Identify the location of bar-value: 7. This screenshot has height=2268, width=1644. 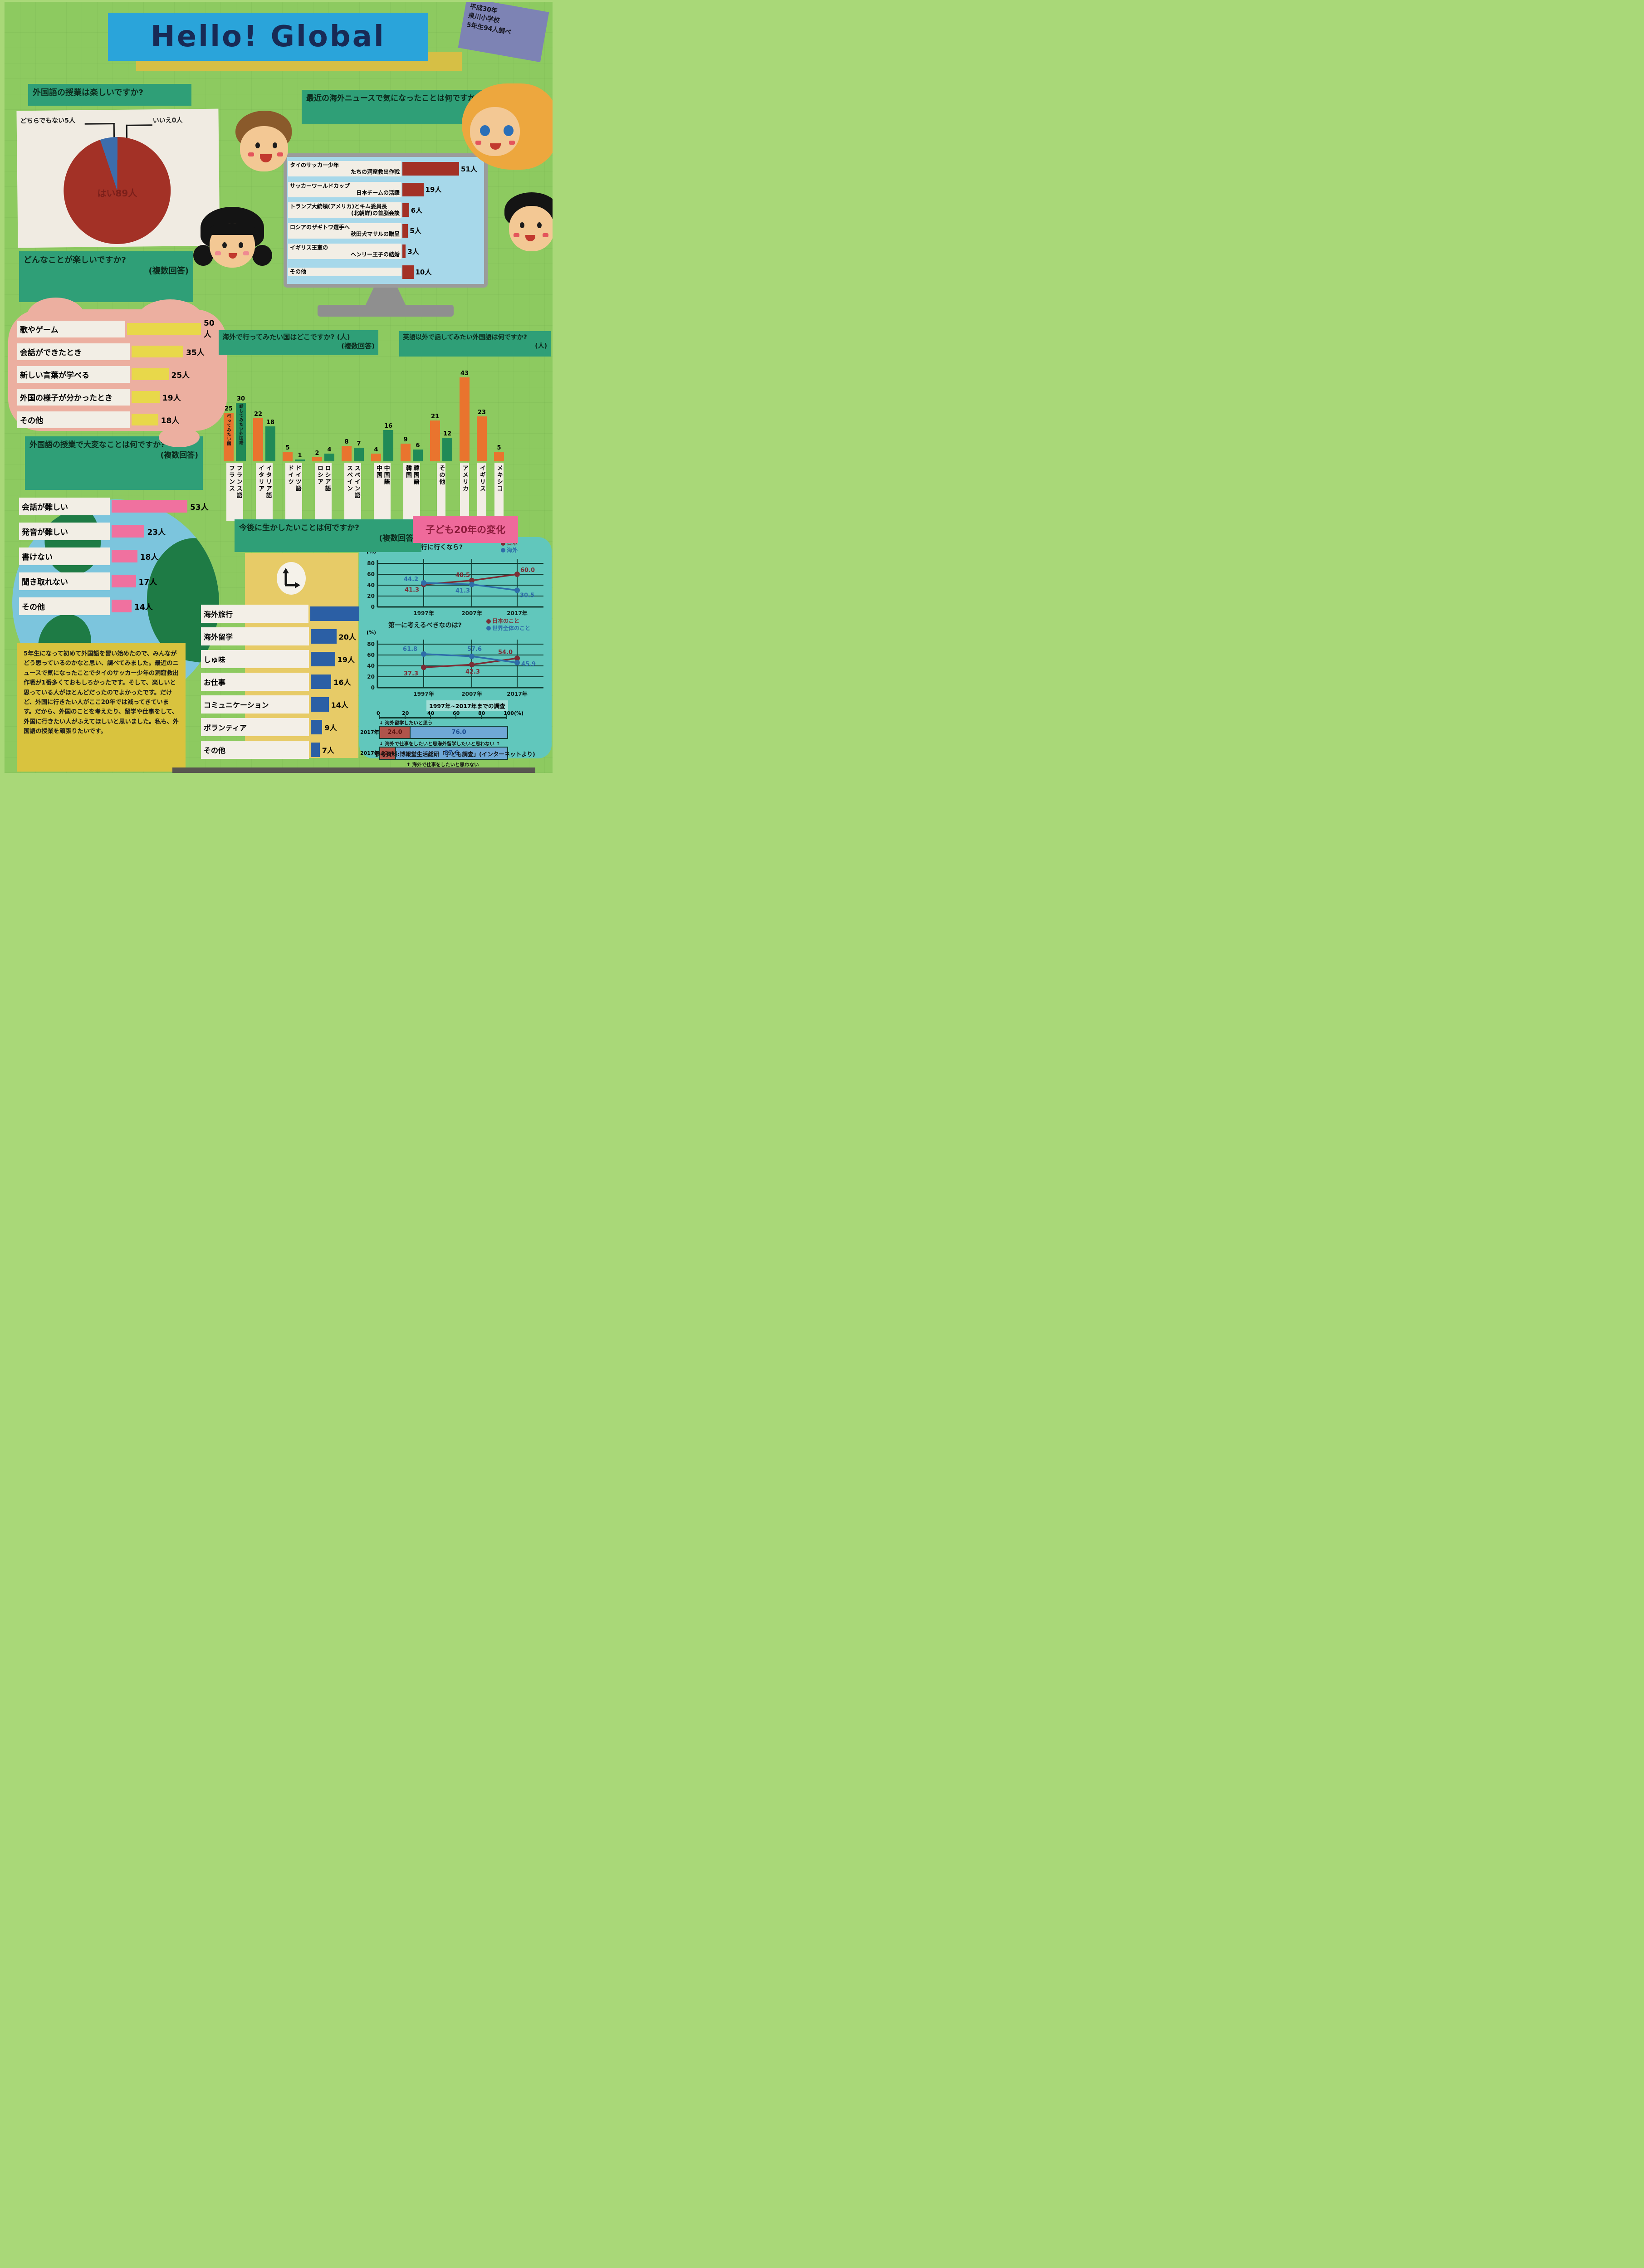
(359, 443).